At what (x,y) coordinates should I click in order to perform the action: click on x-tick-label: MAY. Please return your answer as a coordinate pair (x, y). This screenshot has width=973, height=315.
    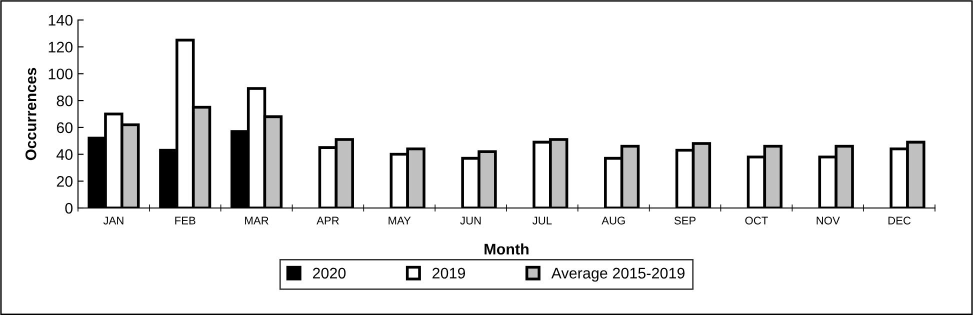
    Looking at the image, I should click on (399, 220).